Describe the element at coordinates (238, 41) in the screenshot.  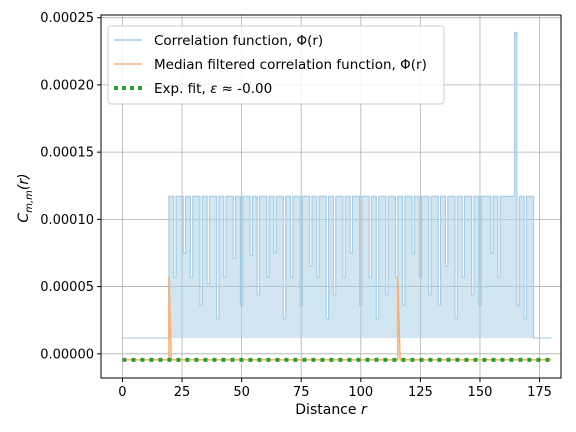
I see `legend-label-correlation: Correlation function, Φ(r)` at that location.